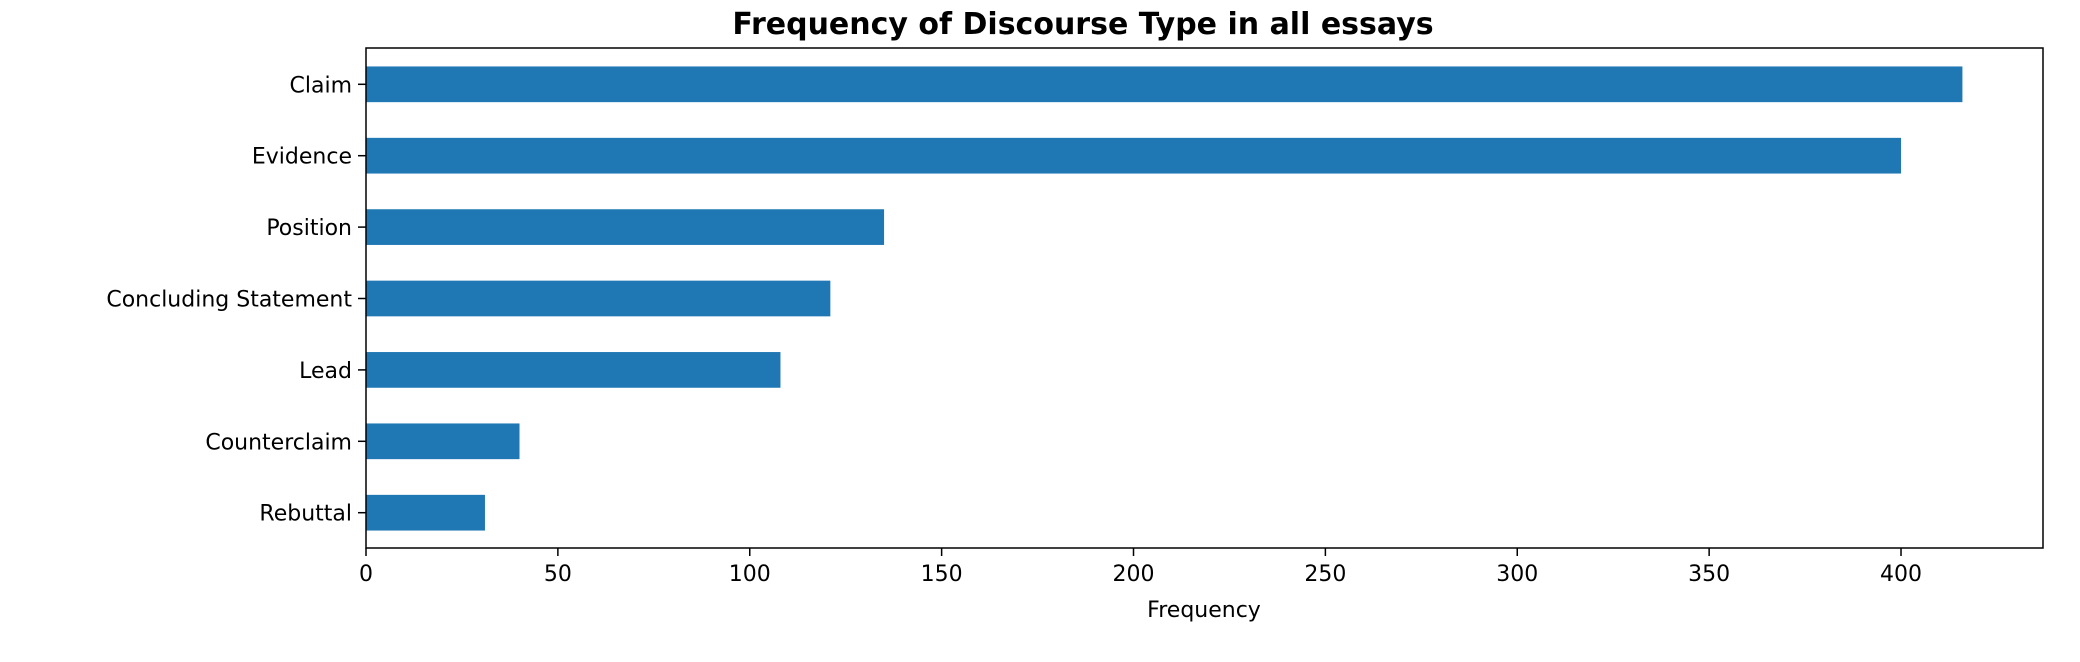 The height and width of the screenshot is (662, 2080). I want to click on bar-claim, so click(1164, 84).